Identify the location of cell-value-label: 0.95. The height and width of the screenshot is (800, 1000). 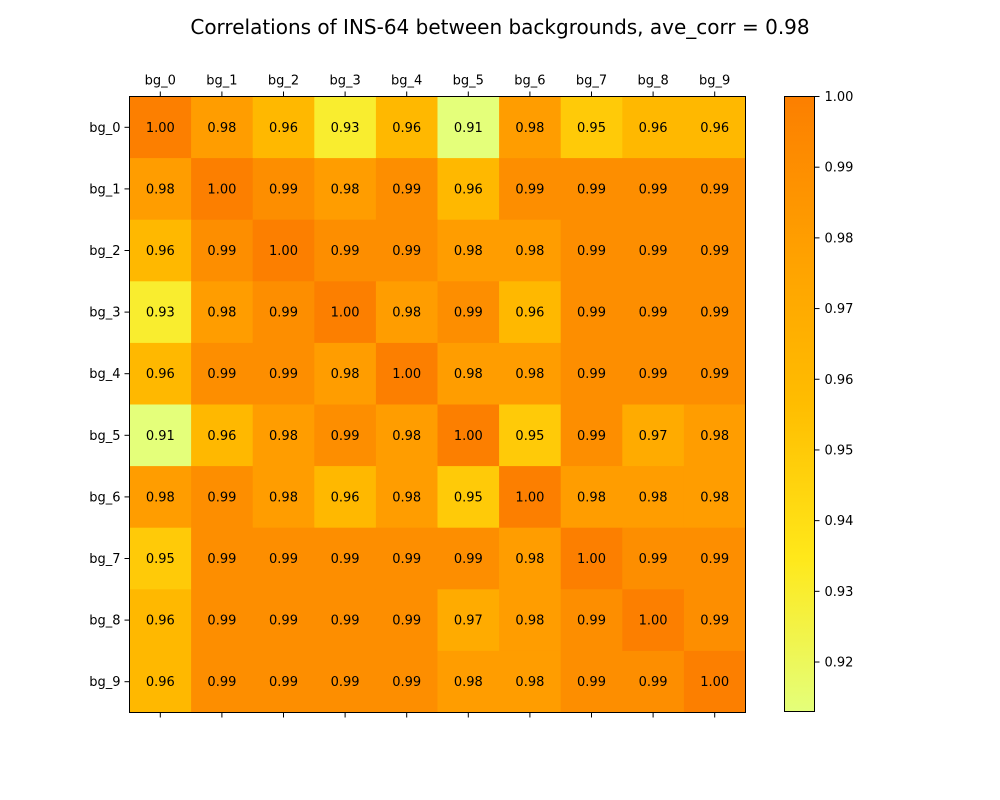
(529, 436).